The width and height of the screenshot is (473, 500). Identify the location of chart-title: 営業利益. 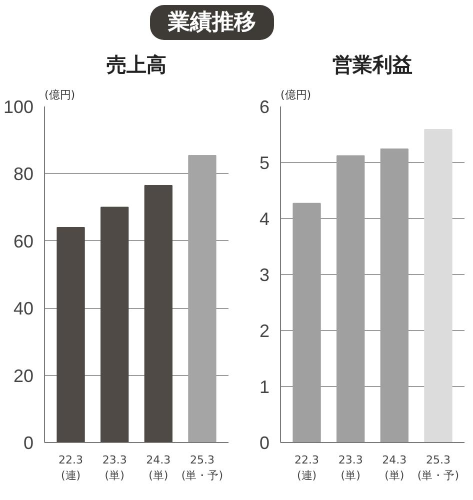
(372, 64).